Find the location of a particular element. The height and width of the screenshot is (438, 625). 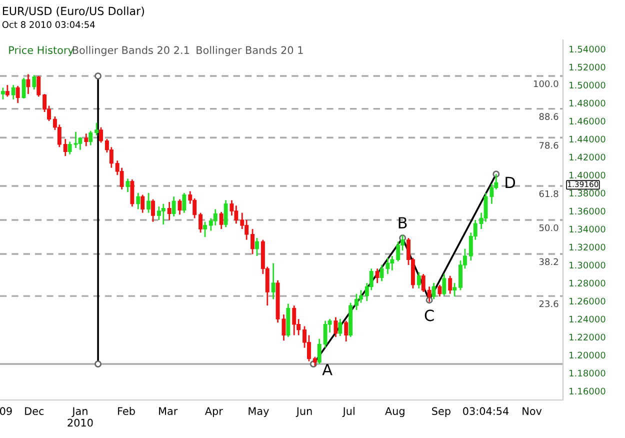

annotation: B is located at coordinates (402, 222).